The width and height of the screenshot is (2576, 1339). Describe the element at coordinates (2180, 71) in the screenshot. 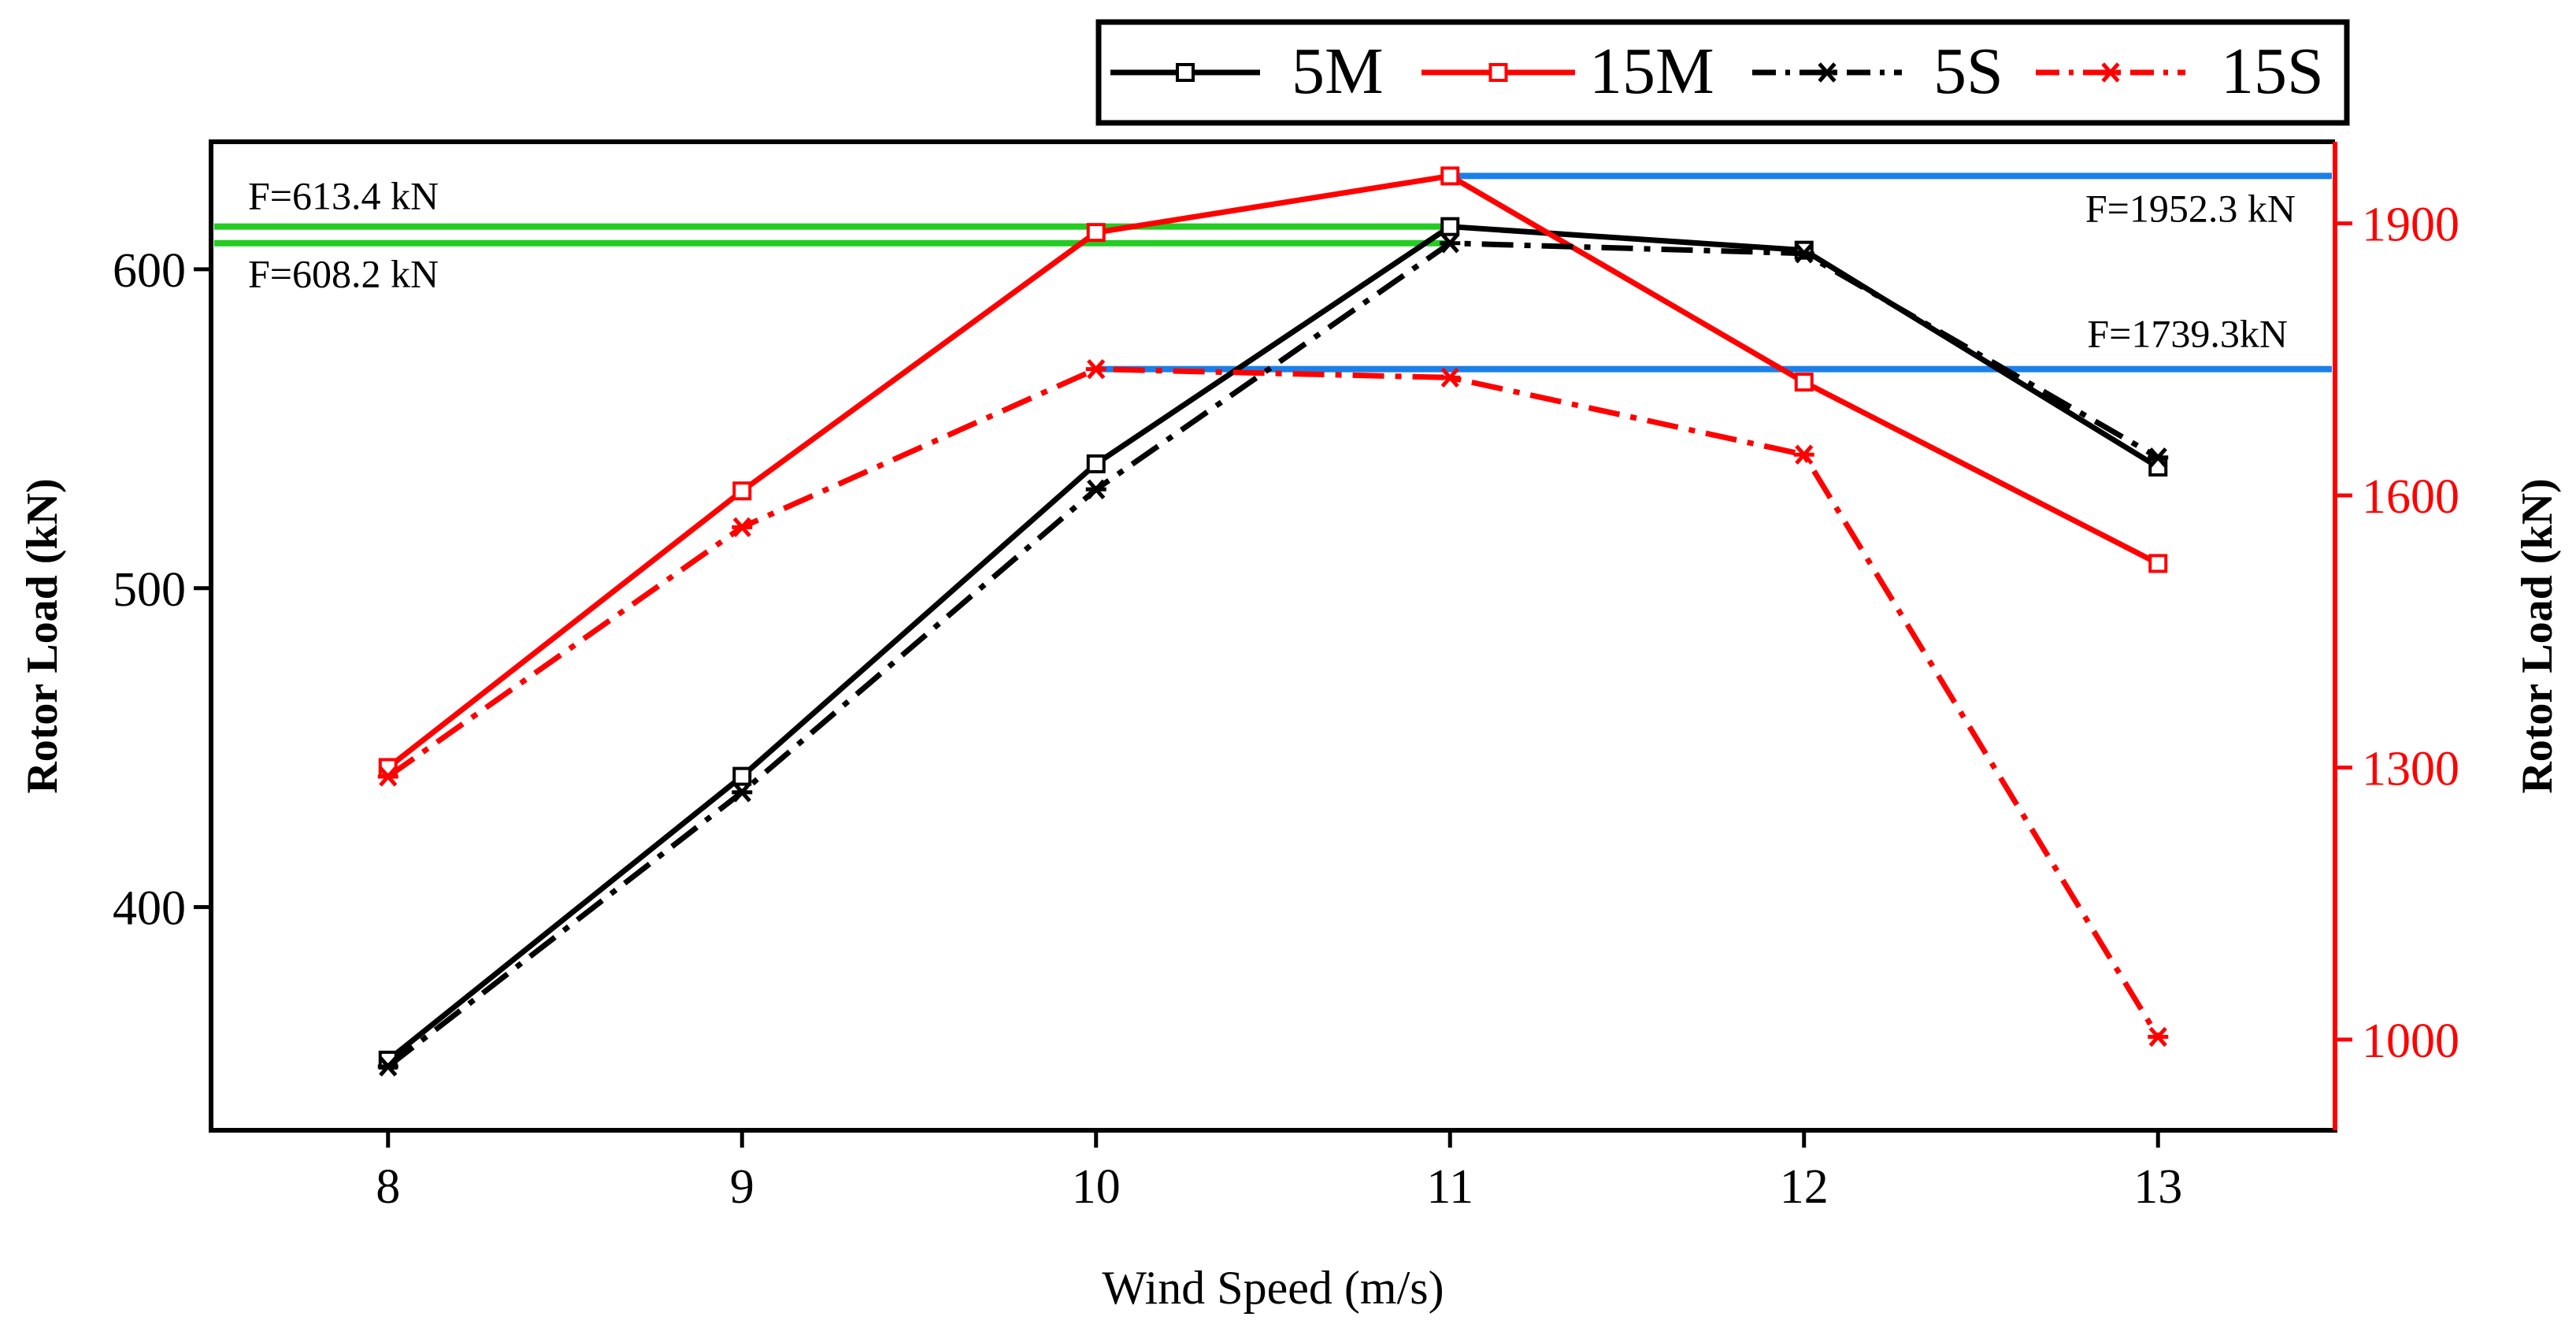

I see `legend-item-15S: 15S` at that location.